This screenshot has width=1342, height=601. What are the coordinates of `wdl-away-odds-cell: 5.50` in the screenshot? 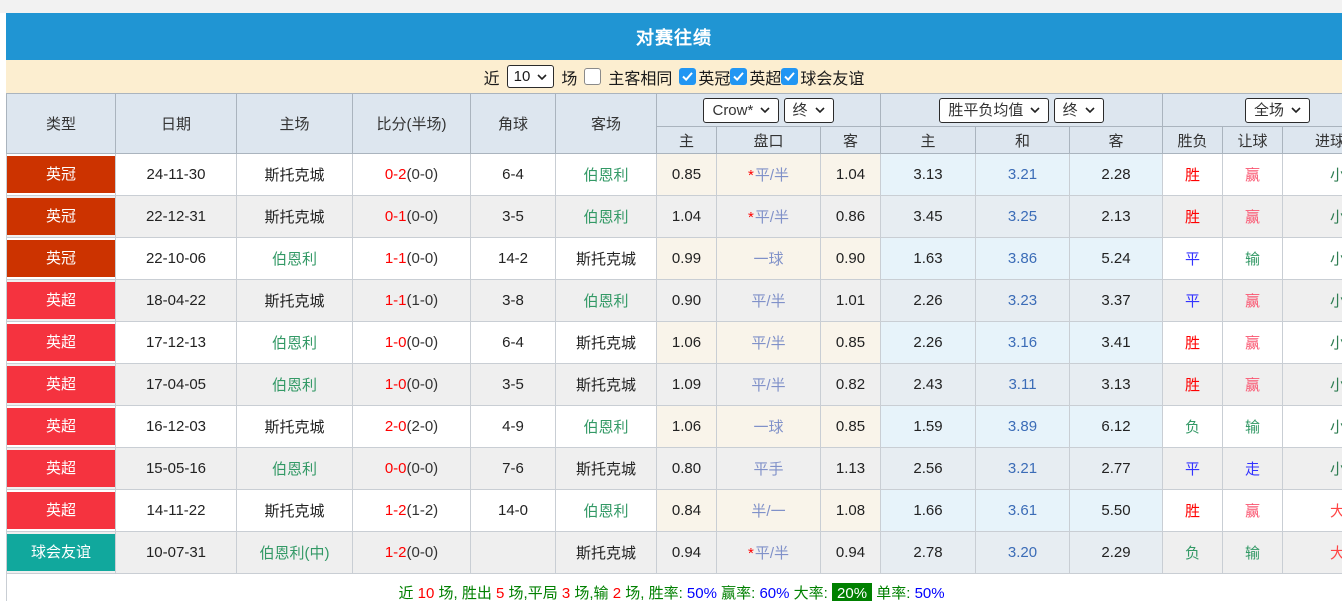 It's located at (1116, 510).